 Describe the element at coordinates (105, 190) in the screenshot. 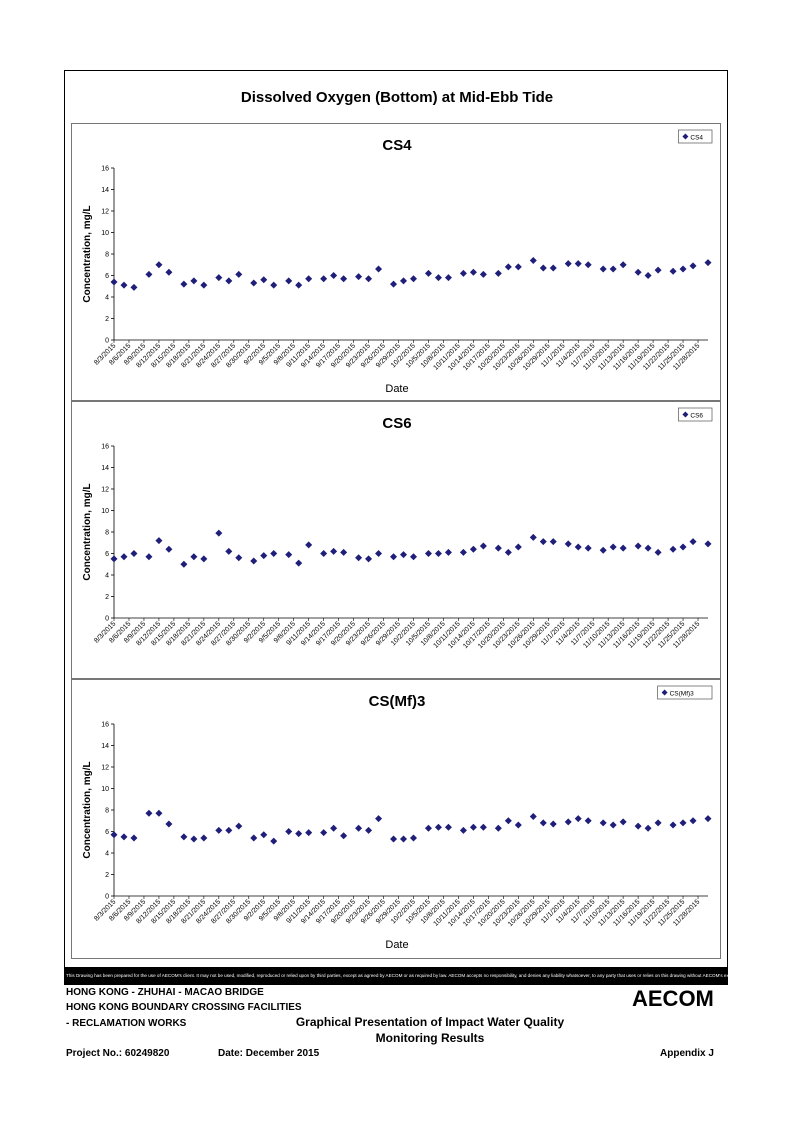

I see `y-tick-label: 14` at that location.